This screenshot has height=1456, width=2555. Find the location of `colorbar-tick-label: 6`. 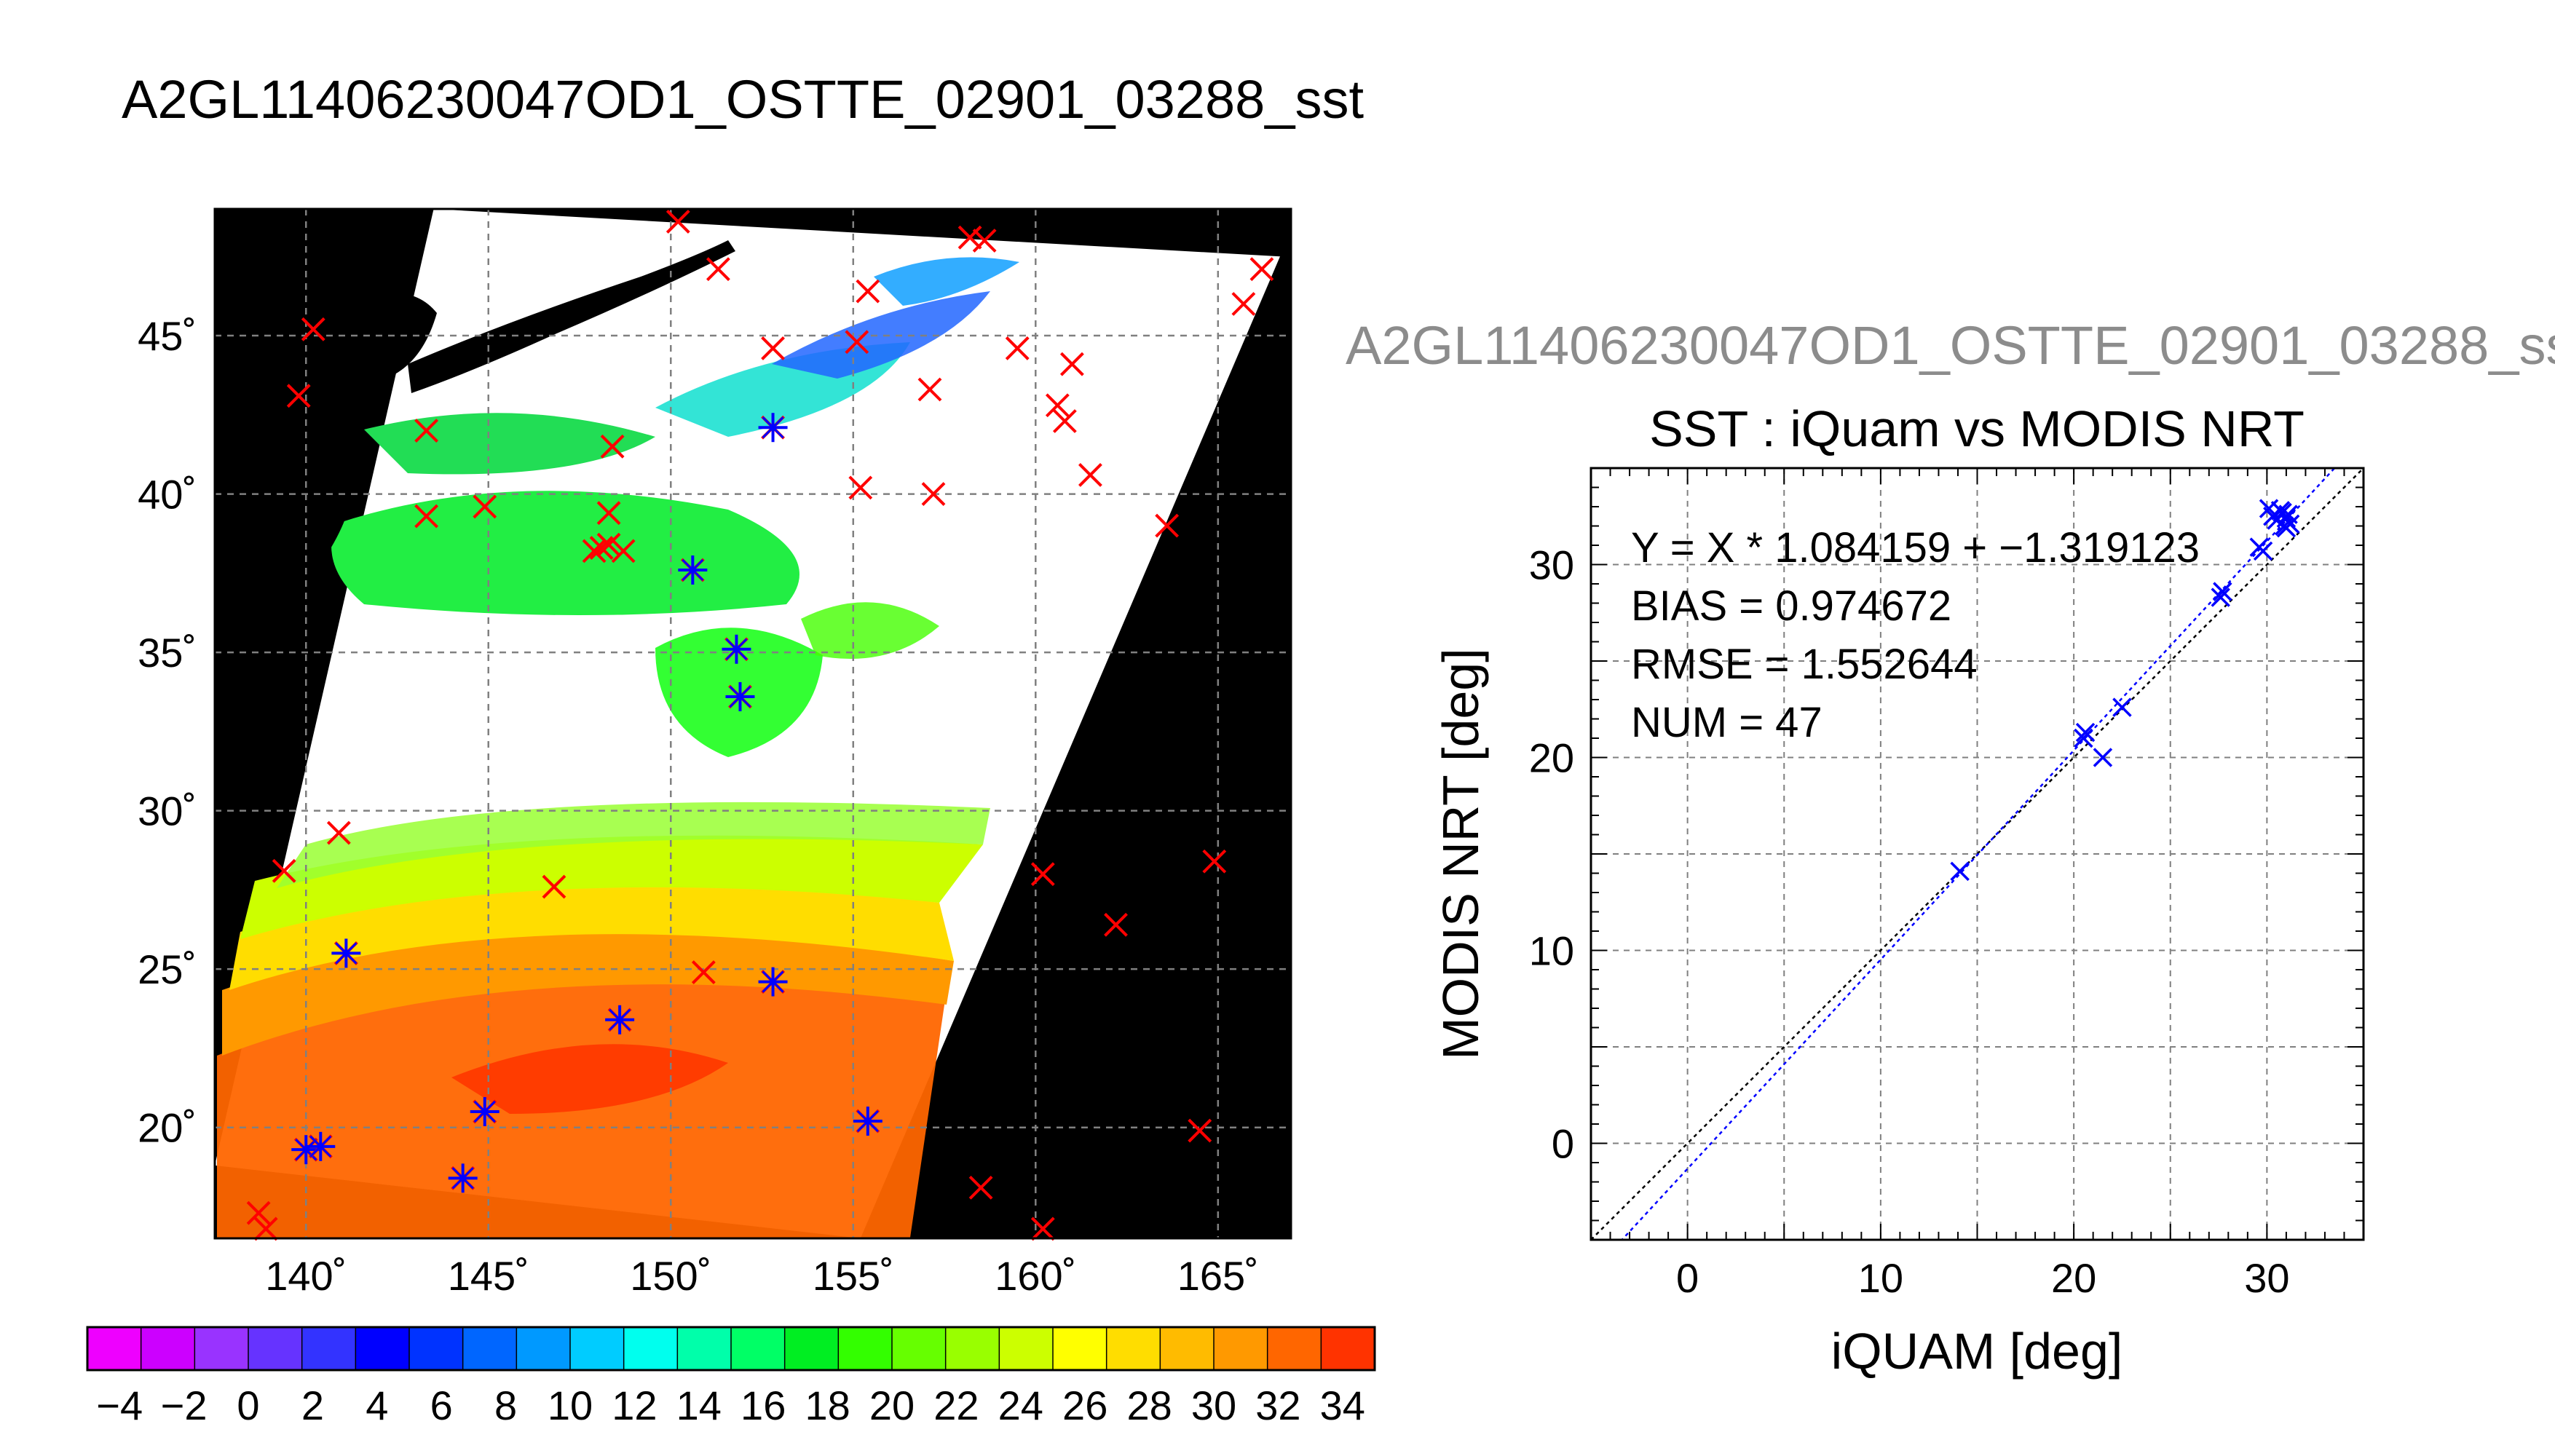

colorbar-tick-label: 6 is located at coordinates (441, 1405).